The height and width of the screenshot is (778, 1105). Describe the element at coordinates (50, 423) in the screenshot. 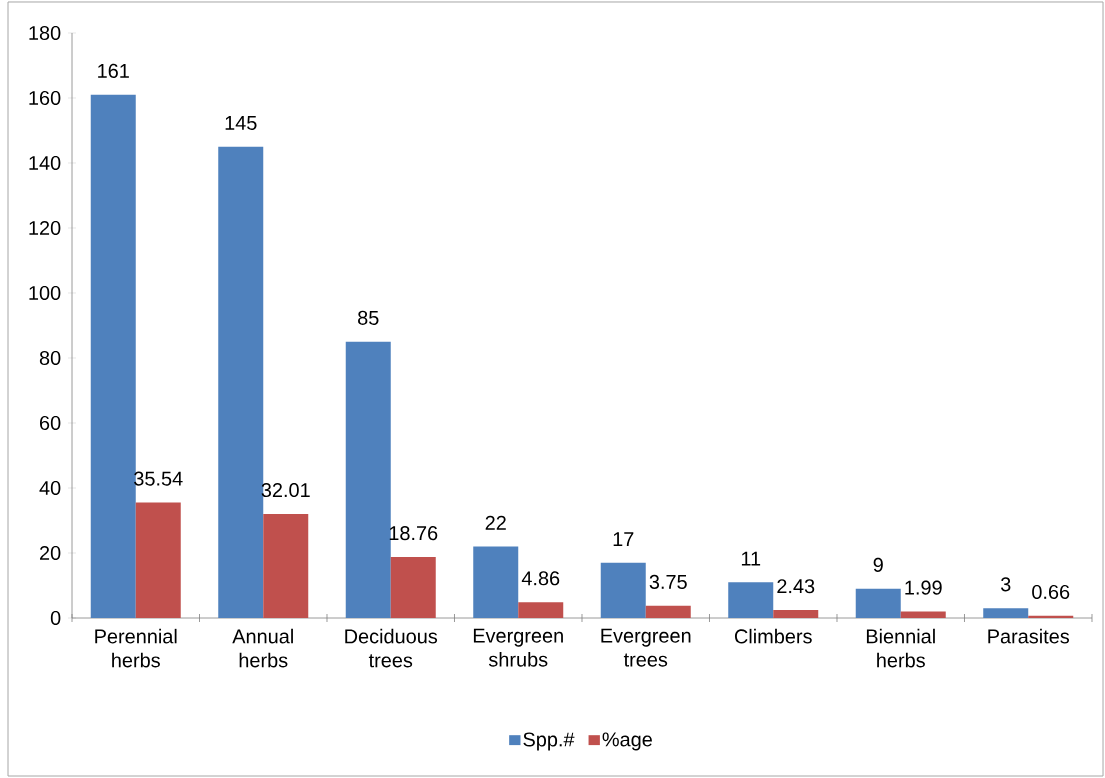

I see `y-tick-label: 60` at that location.